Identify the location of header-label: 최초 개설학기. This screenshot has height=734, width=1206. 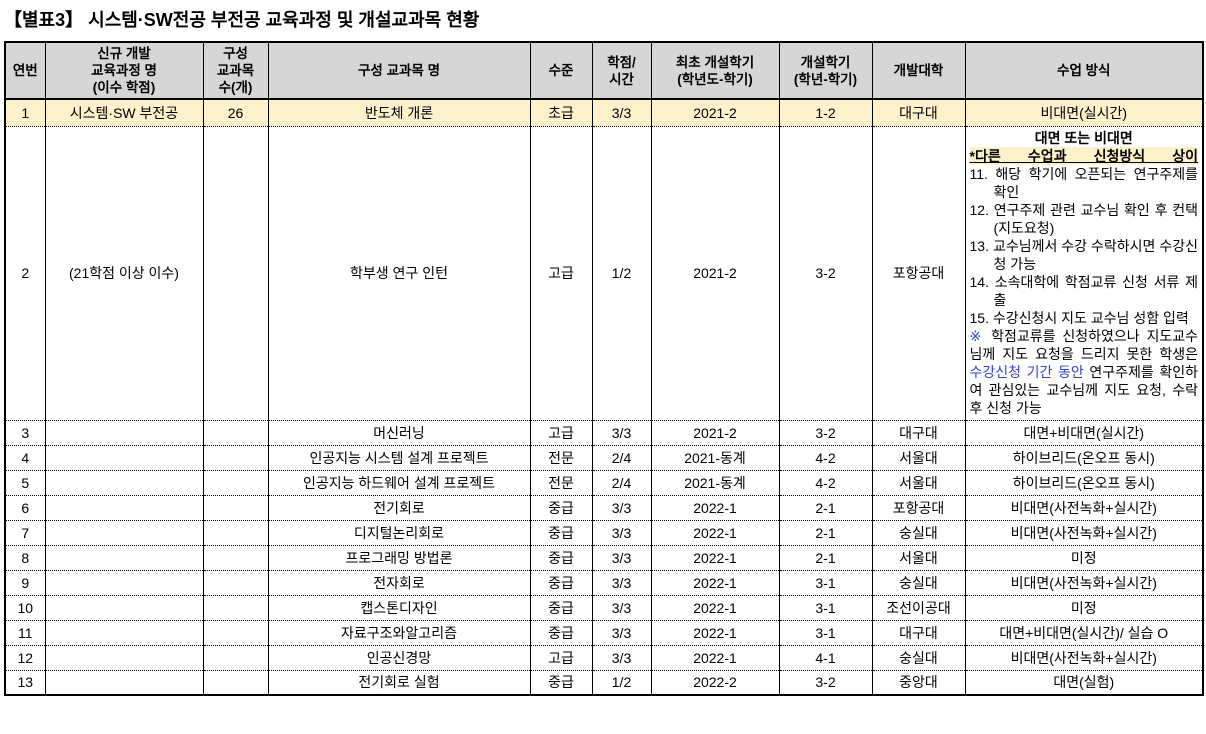
(715, 62).